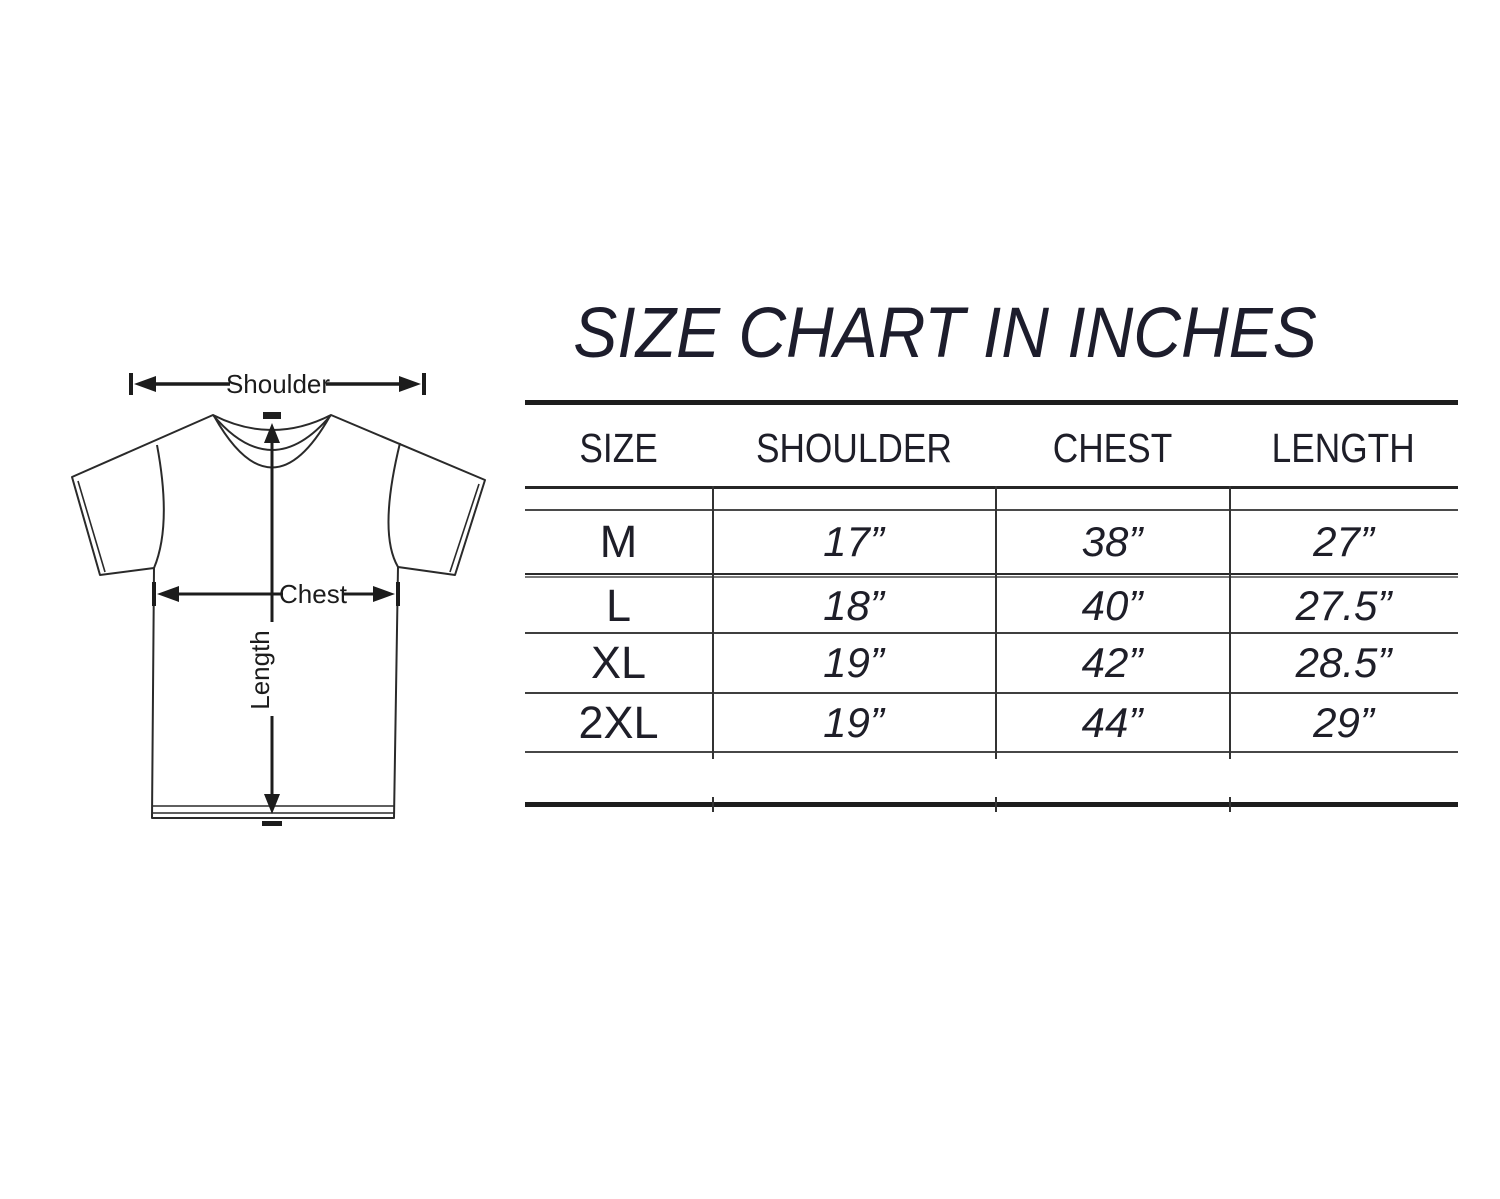  I want to click on sleeve-cuff-lines, so click(278, 526).